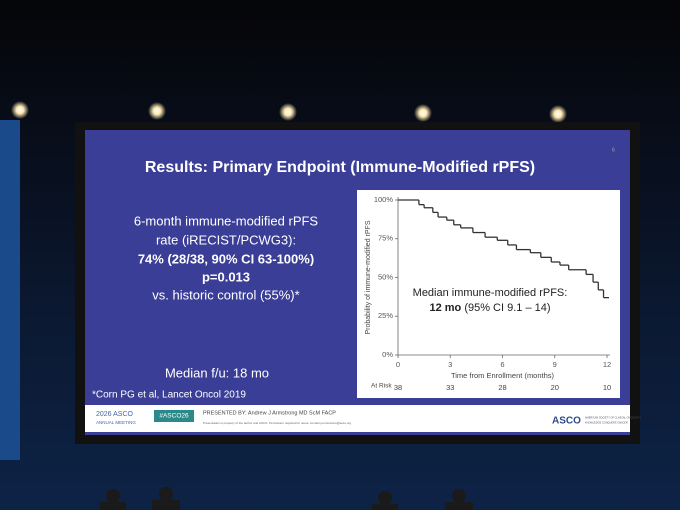  What do you see at coordinates (613, 150) in the screenshot?
I see `slide-number: 6` at bounding box center [613, 150].